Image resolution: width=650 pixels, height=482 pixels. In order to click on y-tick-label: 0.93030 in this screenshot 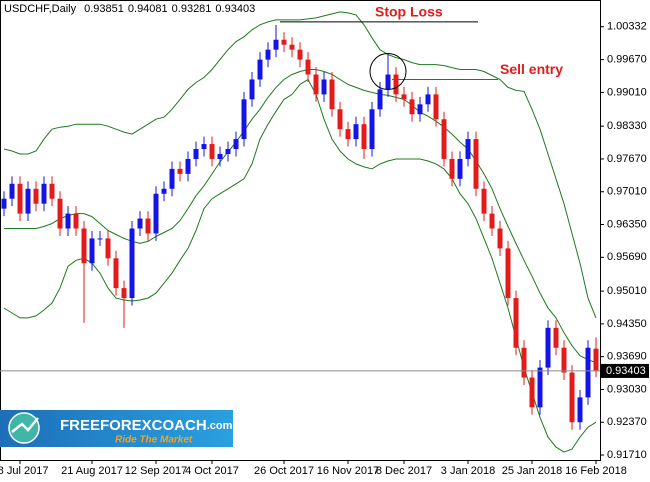, I will do `click(627, 389)`.